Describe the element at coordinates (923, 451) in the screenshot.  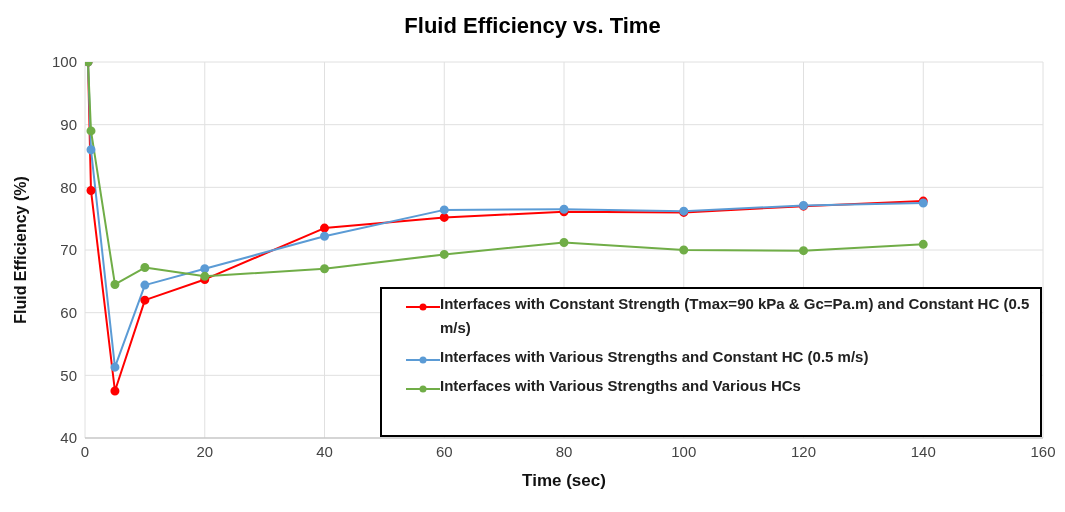
I see `x-tick-label: 140` at that location.